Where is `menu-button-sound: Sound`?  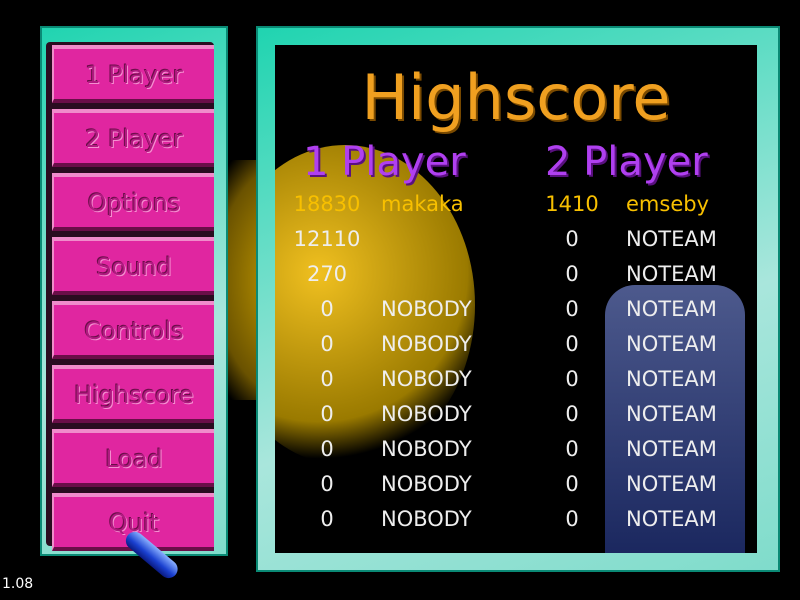 menu-button-sound: Sound is located at coordinates (133, 266).